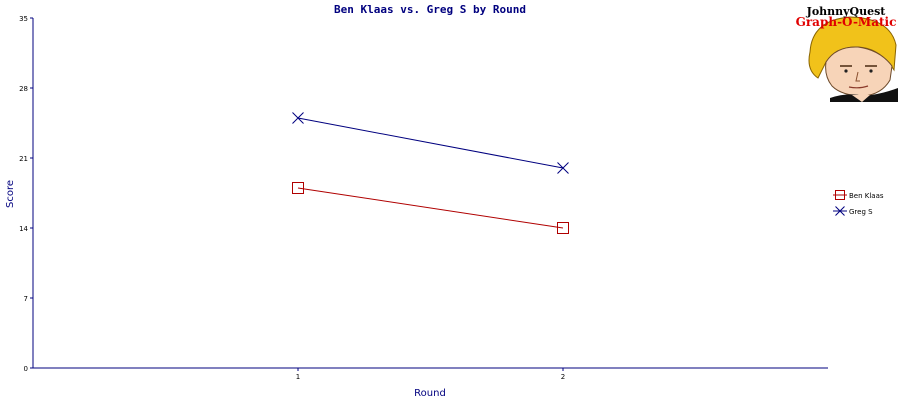  I want to click on boy-face-icon, so click(849, 59).